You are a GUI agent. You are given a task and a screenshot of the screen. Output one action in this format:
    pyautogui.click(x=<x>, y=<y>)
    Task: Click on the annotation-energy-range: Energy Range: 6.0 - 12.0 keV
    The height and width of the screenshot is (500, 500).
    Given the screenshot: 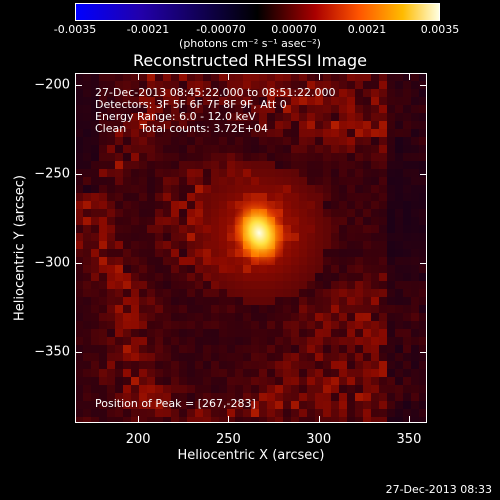 What is the action you would take?
    pyautogui.click(x=175, y=116)
    